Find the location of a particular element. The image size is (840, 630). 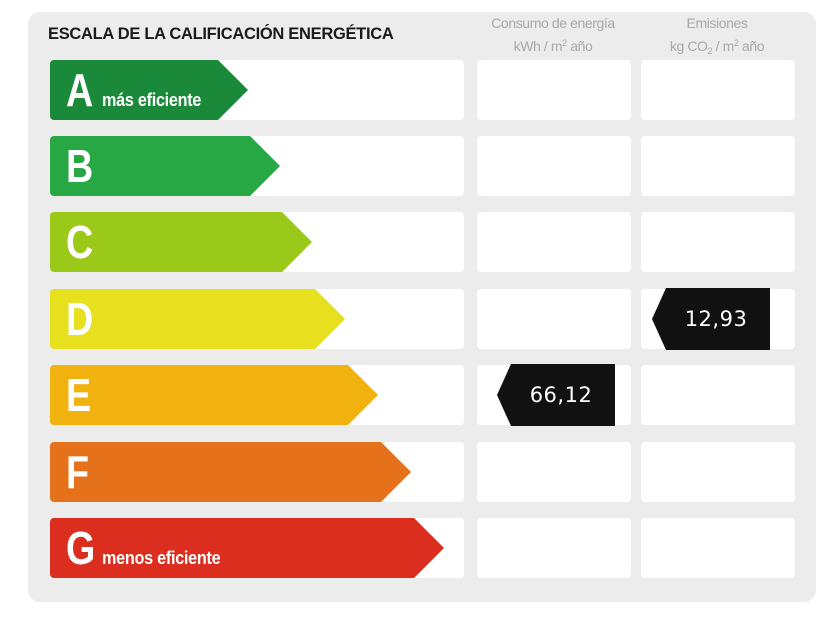

class-letter: G is located at coordinates (81, 548).